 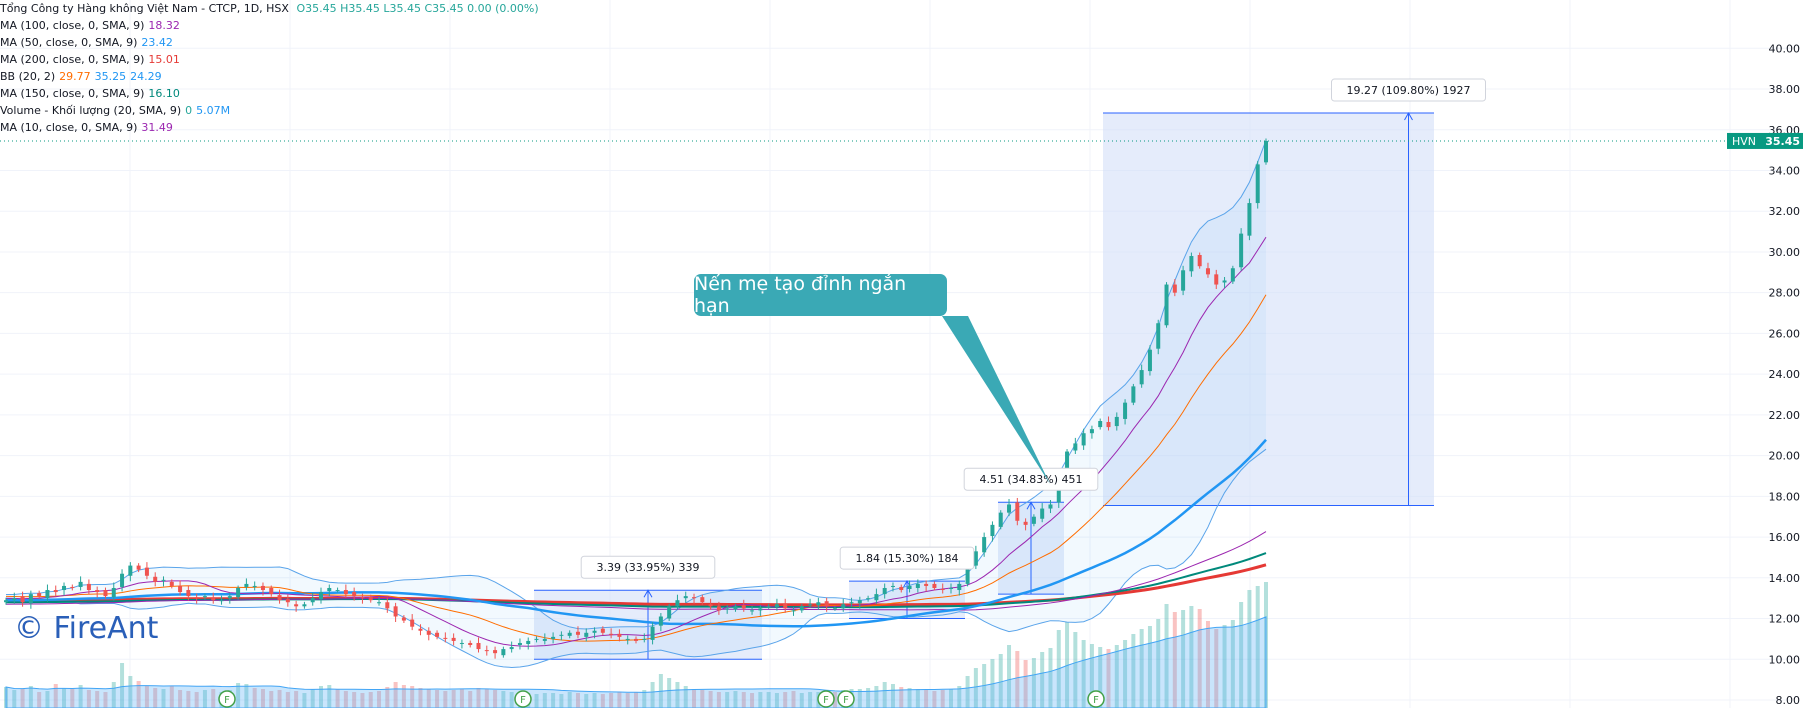 I want to click on y-tick-label: 38.00, so click(x=1785, y=89).